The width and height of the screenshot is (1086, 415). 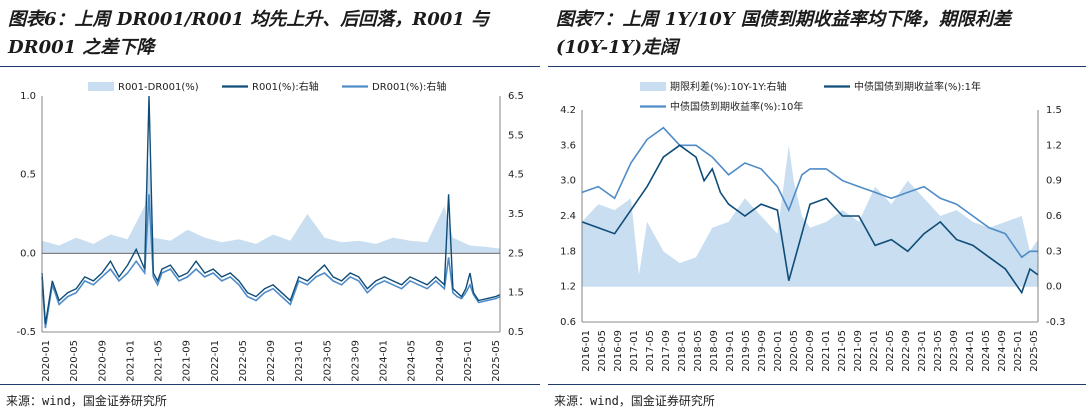 I want to click on right-title-line1: 图表7：上周 1Y/10Y 国债到期收益率均下降，期限利差, so click(x=783, y=19).